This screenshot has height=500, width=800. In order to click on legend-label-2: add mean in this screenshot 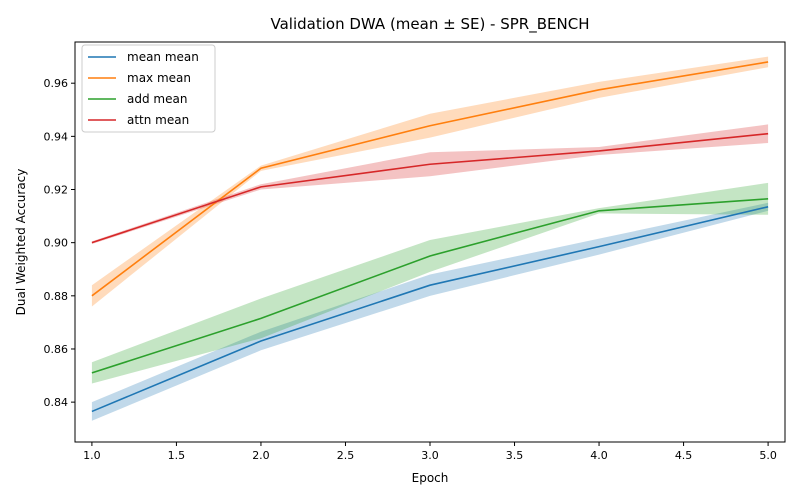, I will do `click(157, 99)`.